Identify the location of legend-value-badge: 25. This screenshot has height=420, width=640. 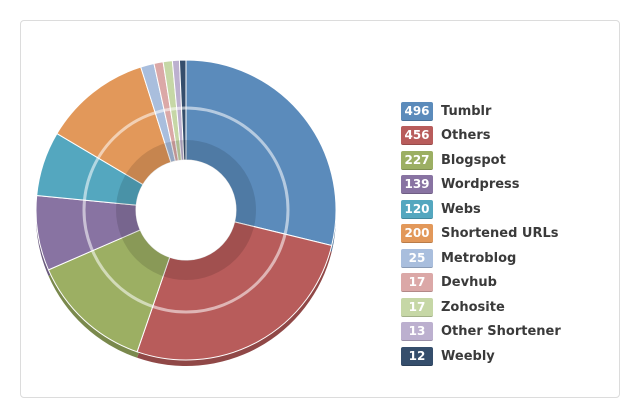
(417, 258).